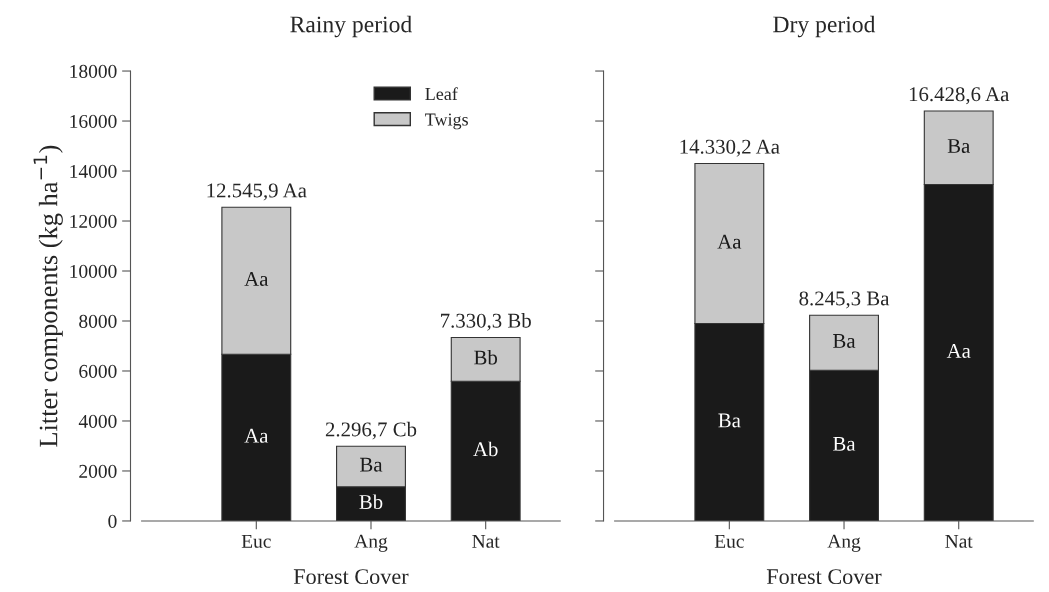 The width and height of the screenshot is (1049, 592). Describe the element at coordinates (959, 96) in the screenshot. I see `annotation: 16.428,6 Aa` at that location.